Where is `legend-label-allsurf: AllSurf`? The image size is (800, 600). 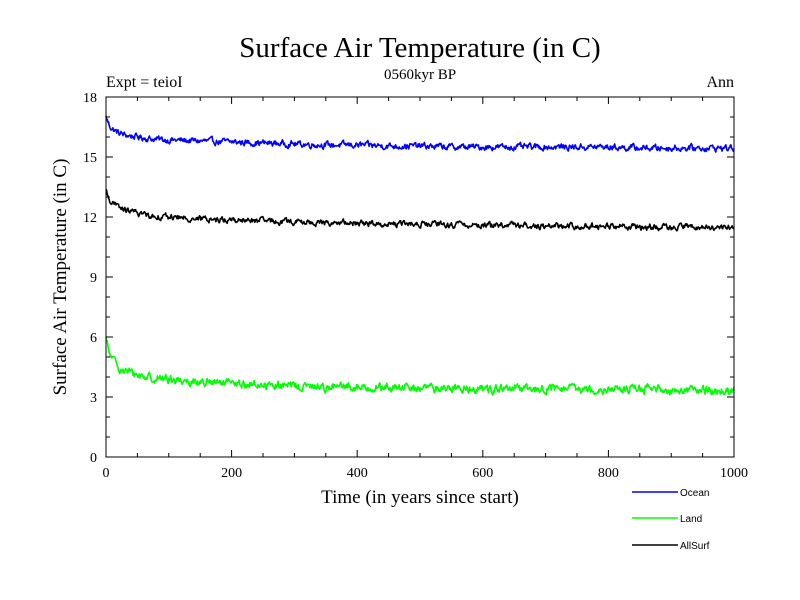 legend-label-allsurf: AllSurf is located at coordinates (695, 546).